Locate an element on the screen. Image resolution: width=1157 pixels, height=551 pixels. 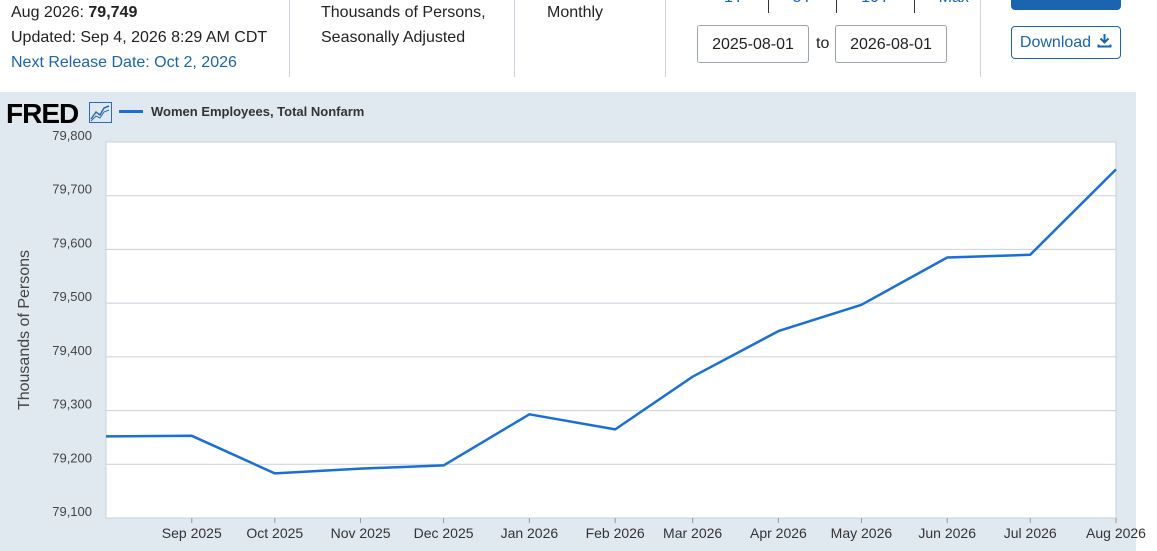
units-line-1: Thousands of Persons, is located at coordinates (403, 12).